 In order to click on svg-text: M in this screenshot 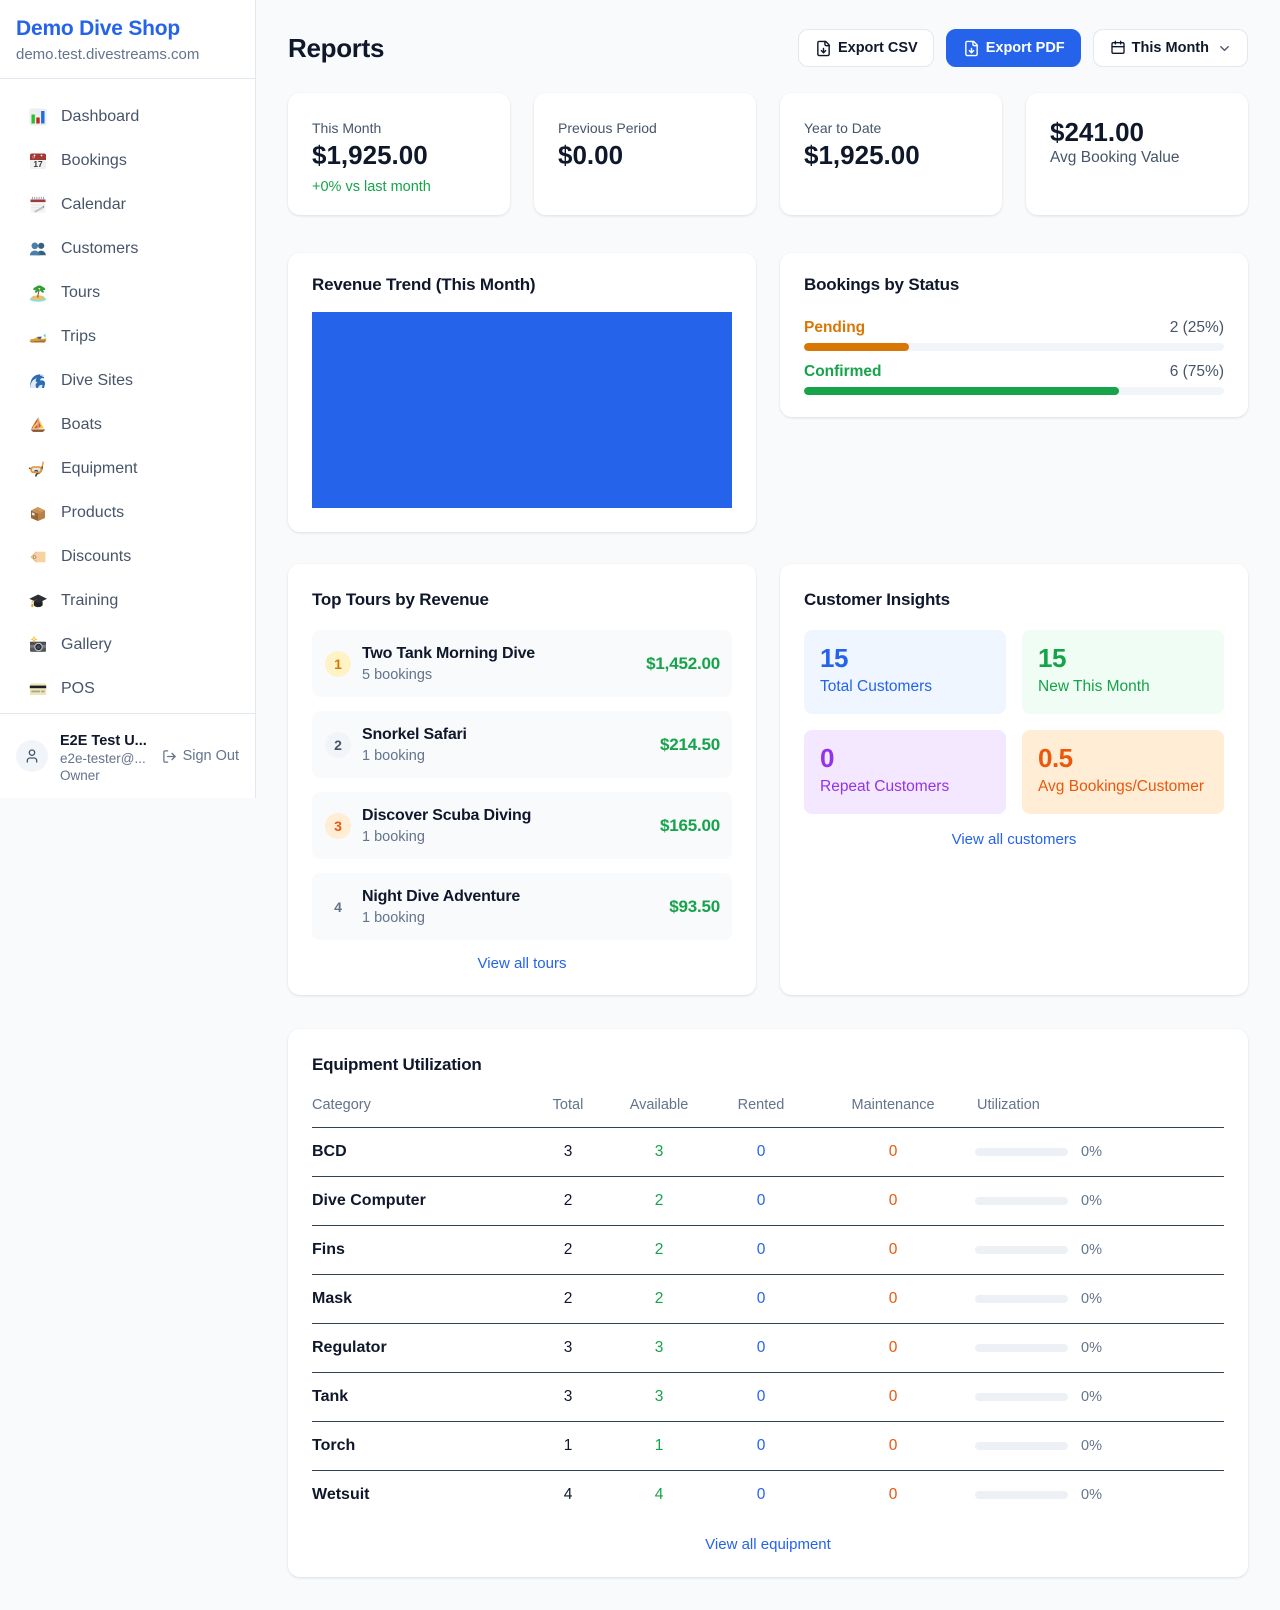, I will do `click(33, 158)`.